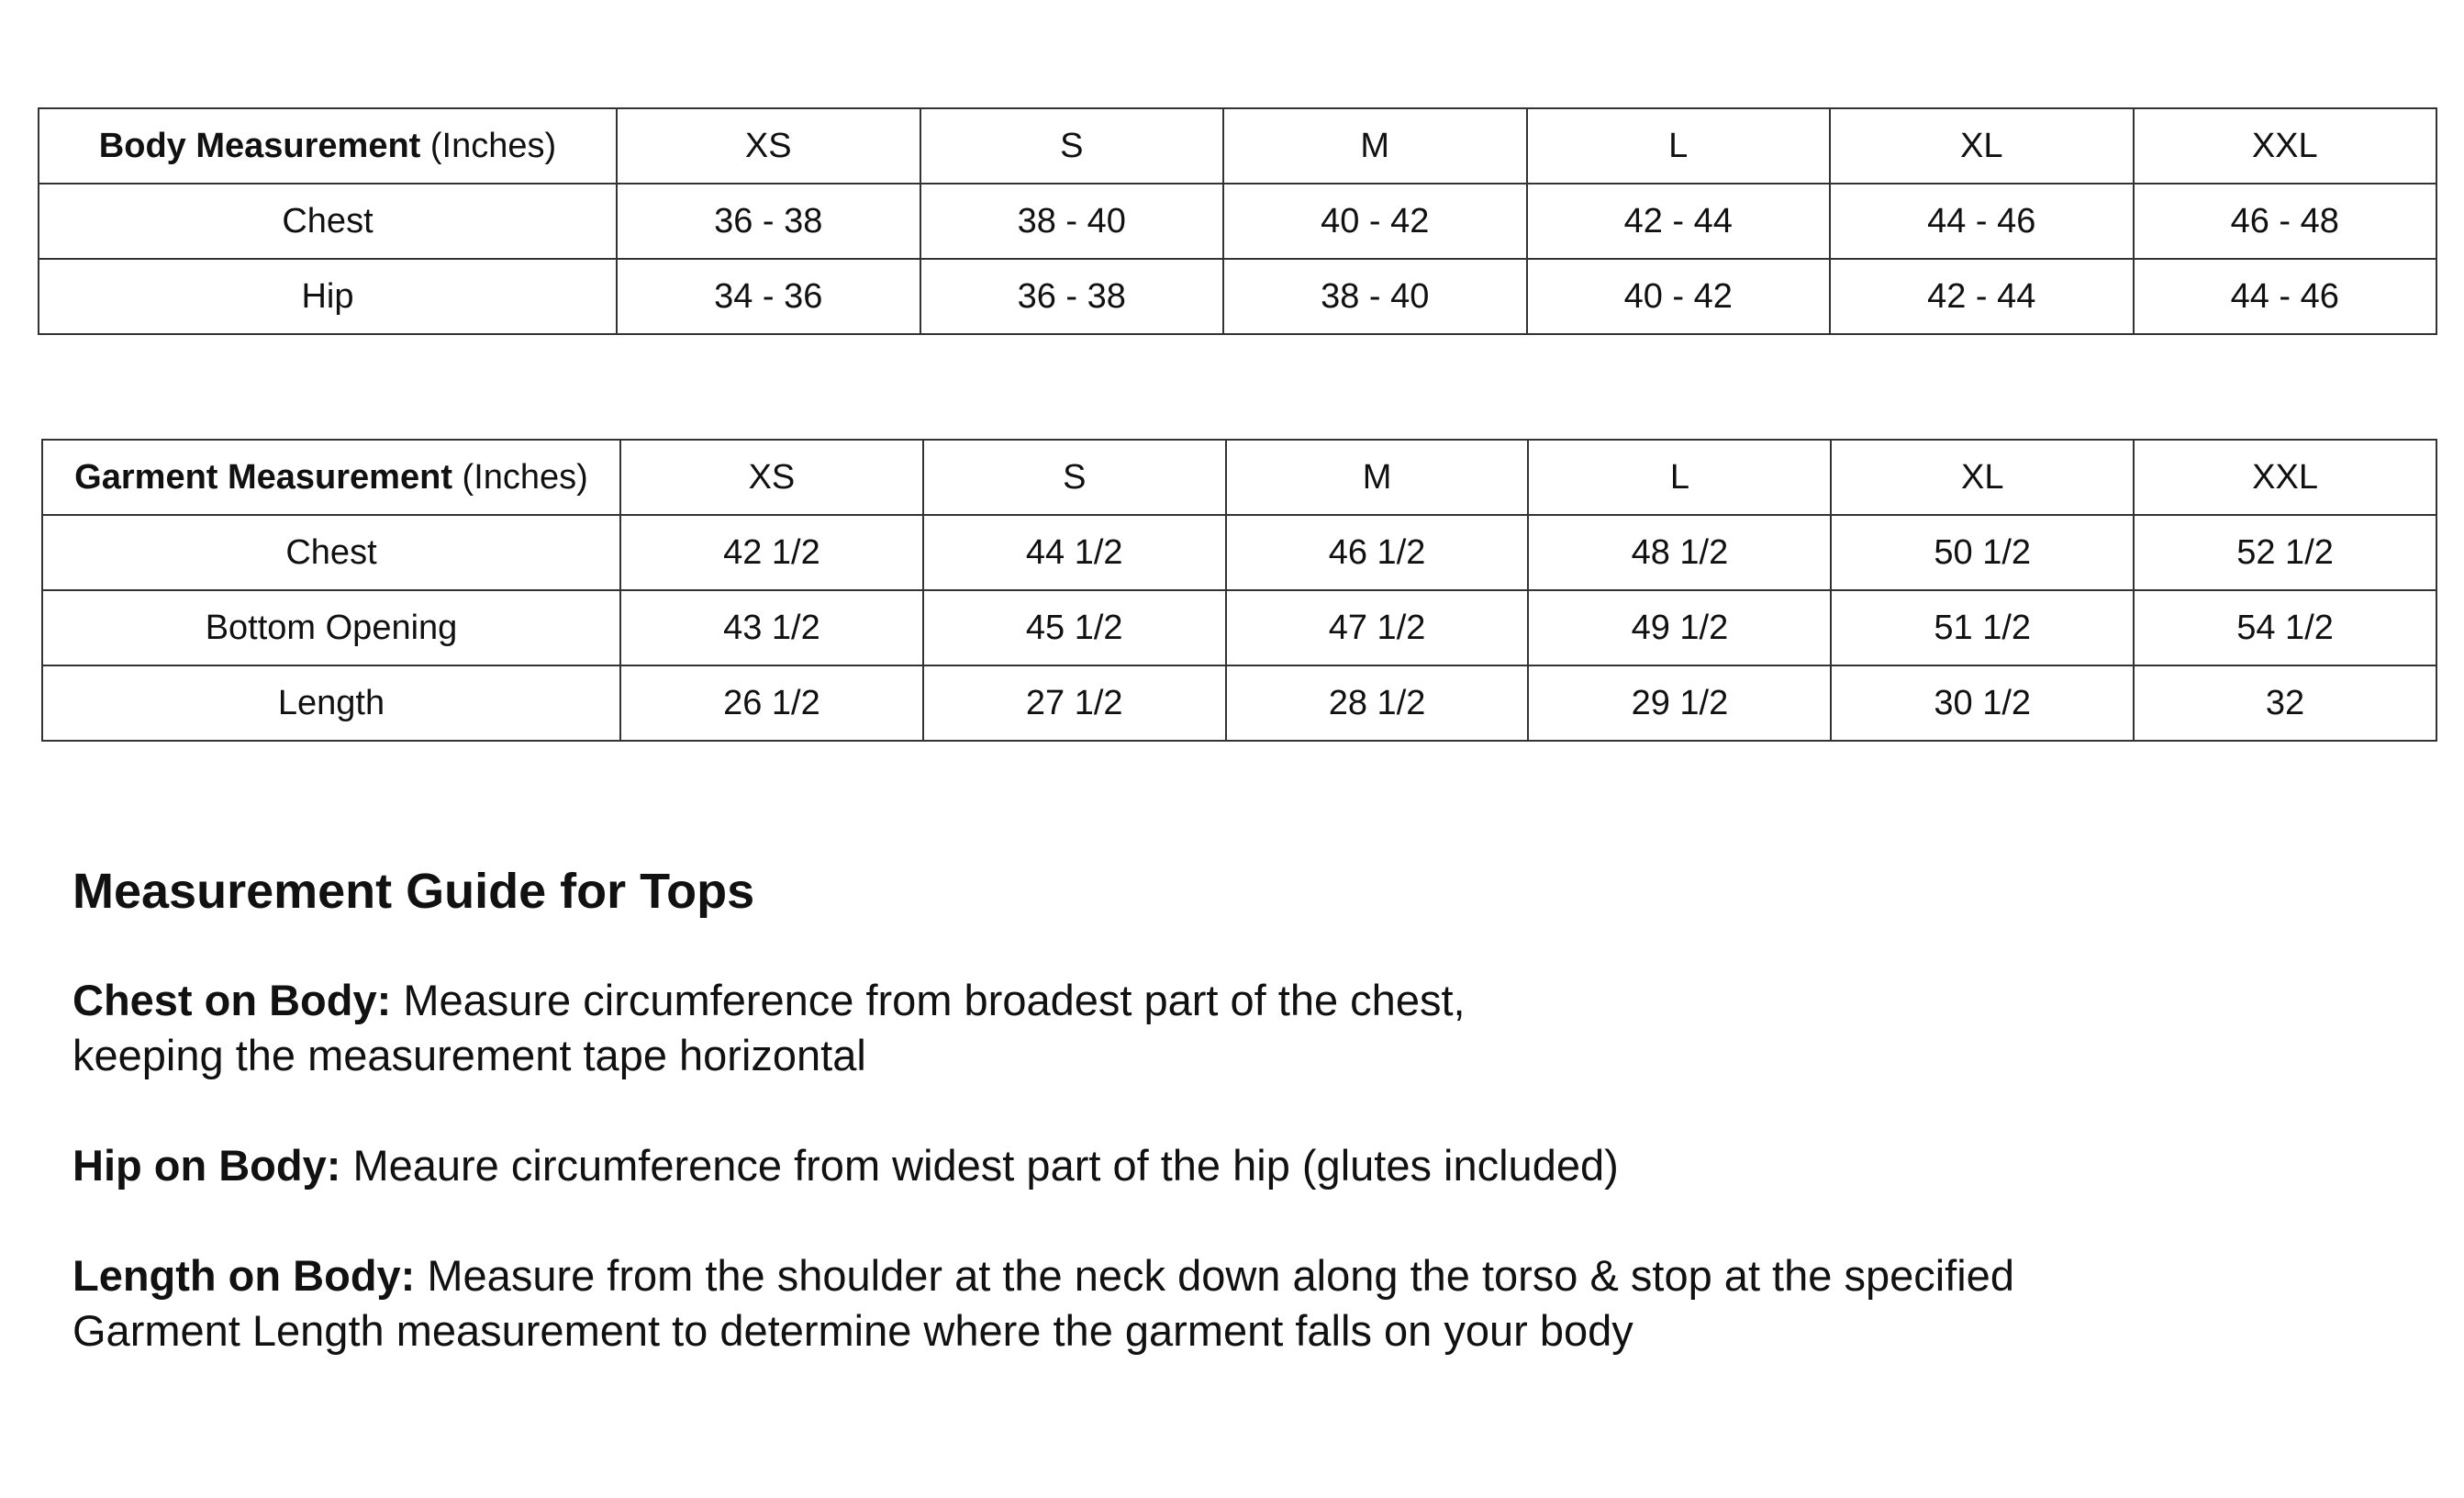 Image resolution: width=2464 pixels, height=1498 pixels. What do you see at coordinates (1074, 703) in the screenshot?
I see `cell: 27 1/2` at bounding box center [1074, 703].